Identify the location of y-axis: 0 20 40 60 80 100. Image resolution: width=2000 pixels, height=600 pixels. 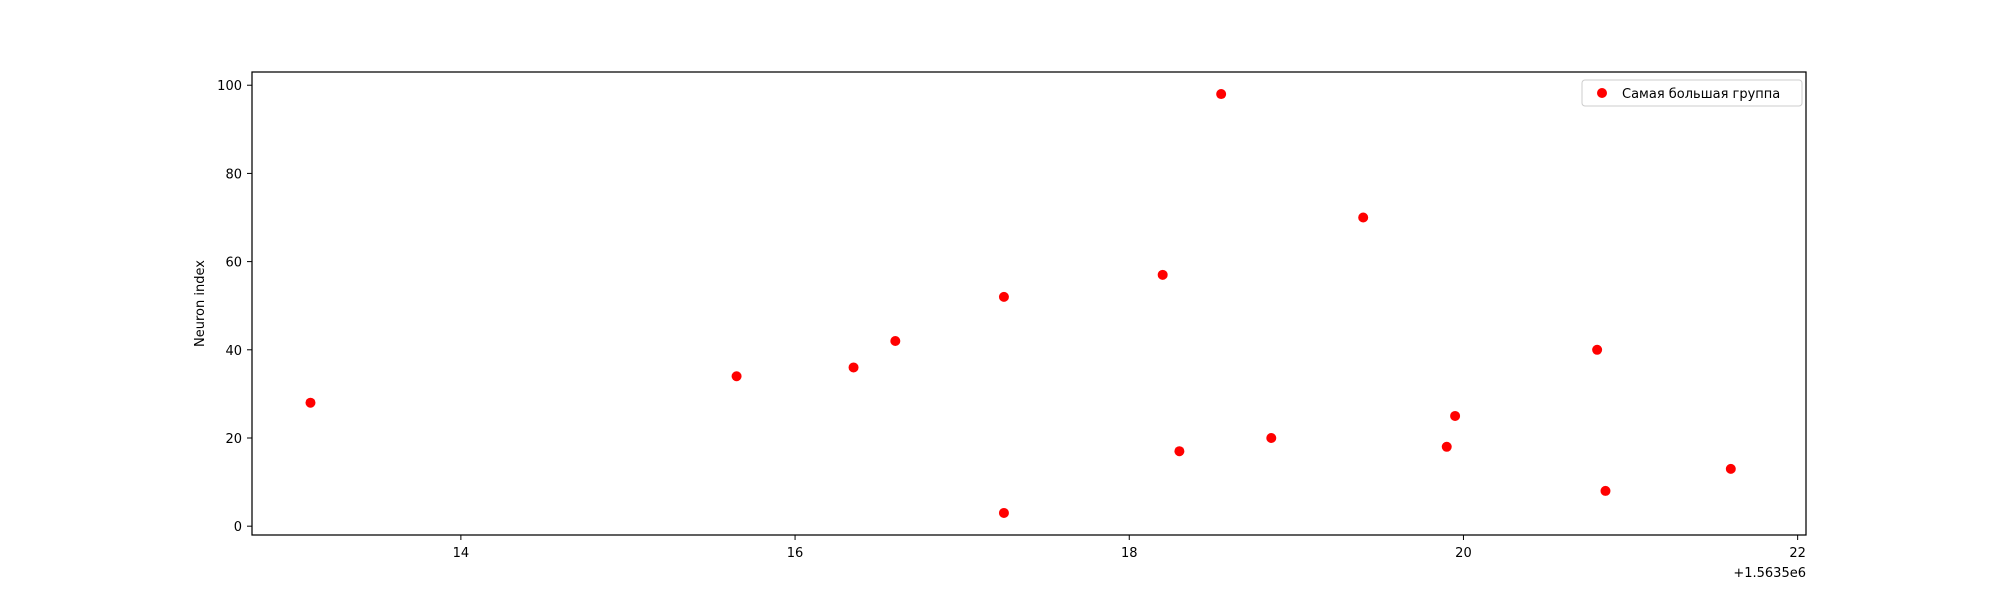
(234, 307).